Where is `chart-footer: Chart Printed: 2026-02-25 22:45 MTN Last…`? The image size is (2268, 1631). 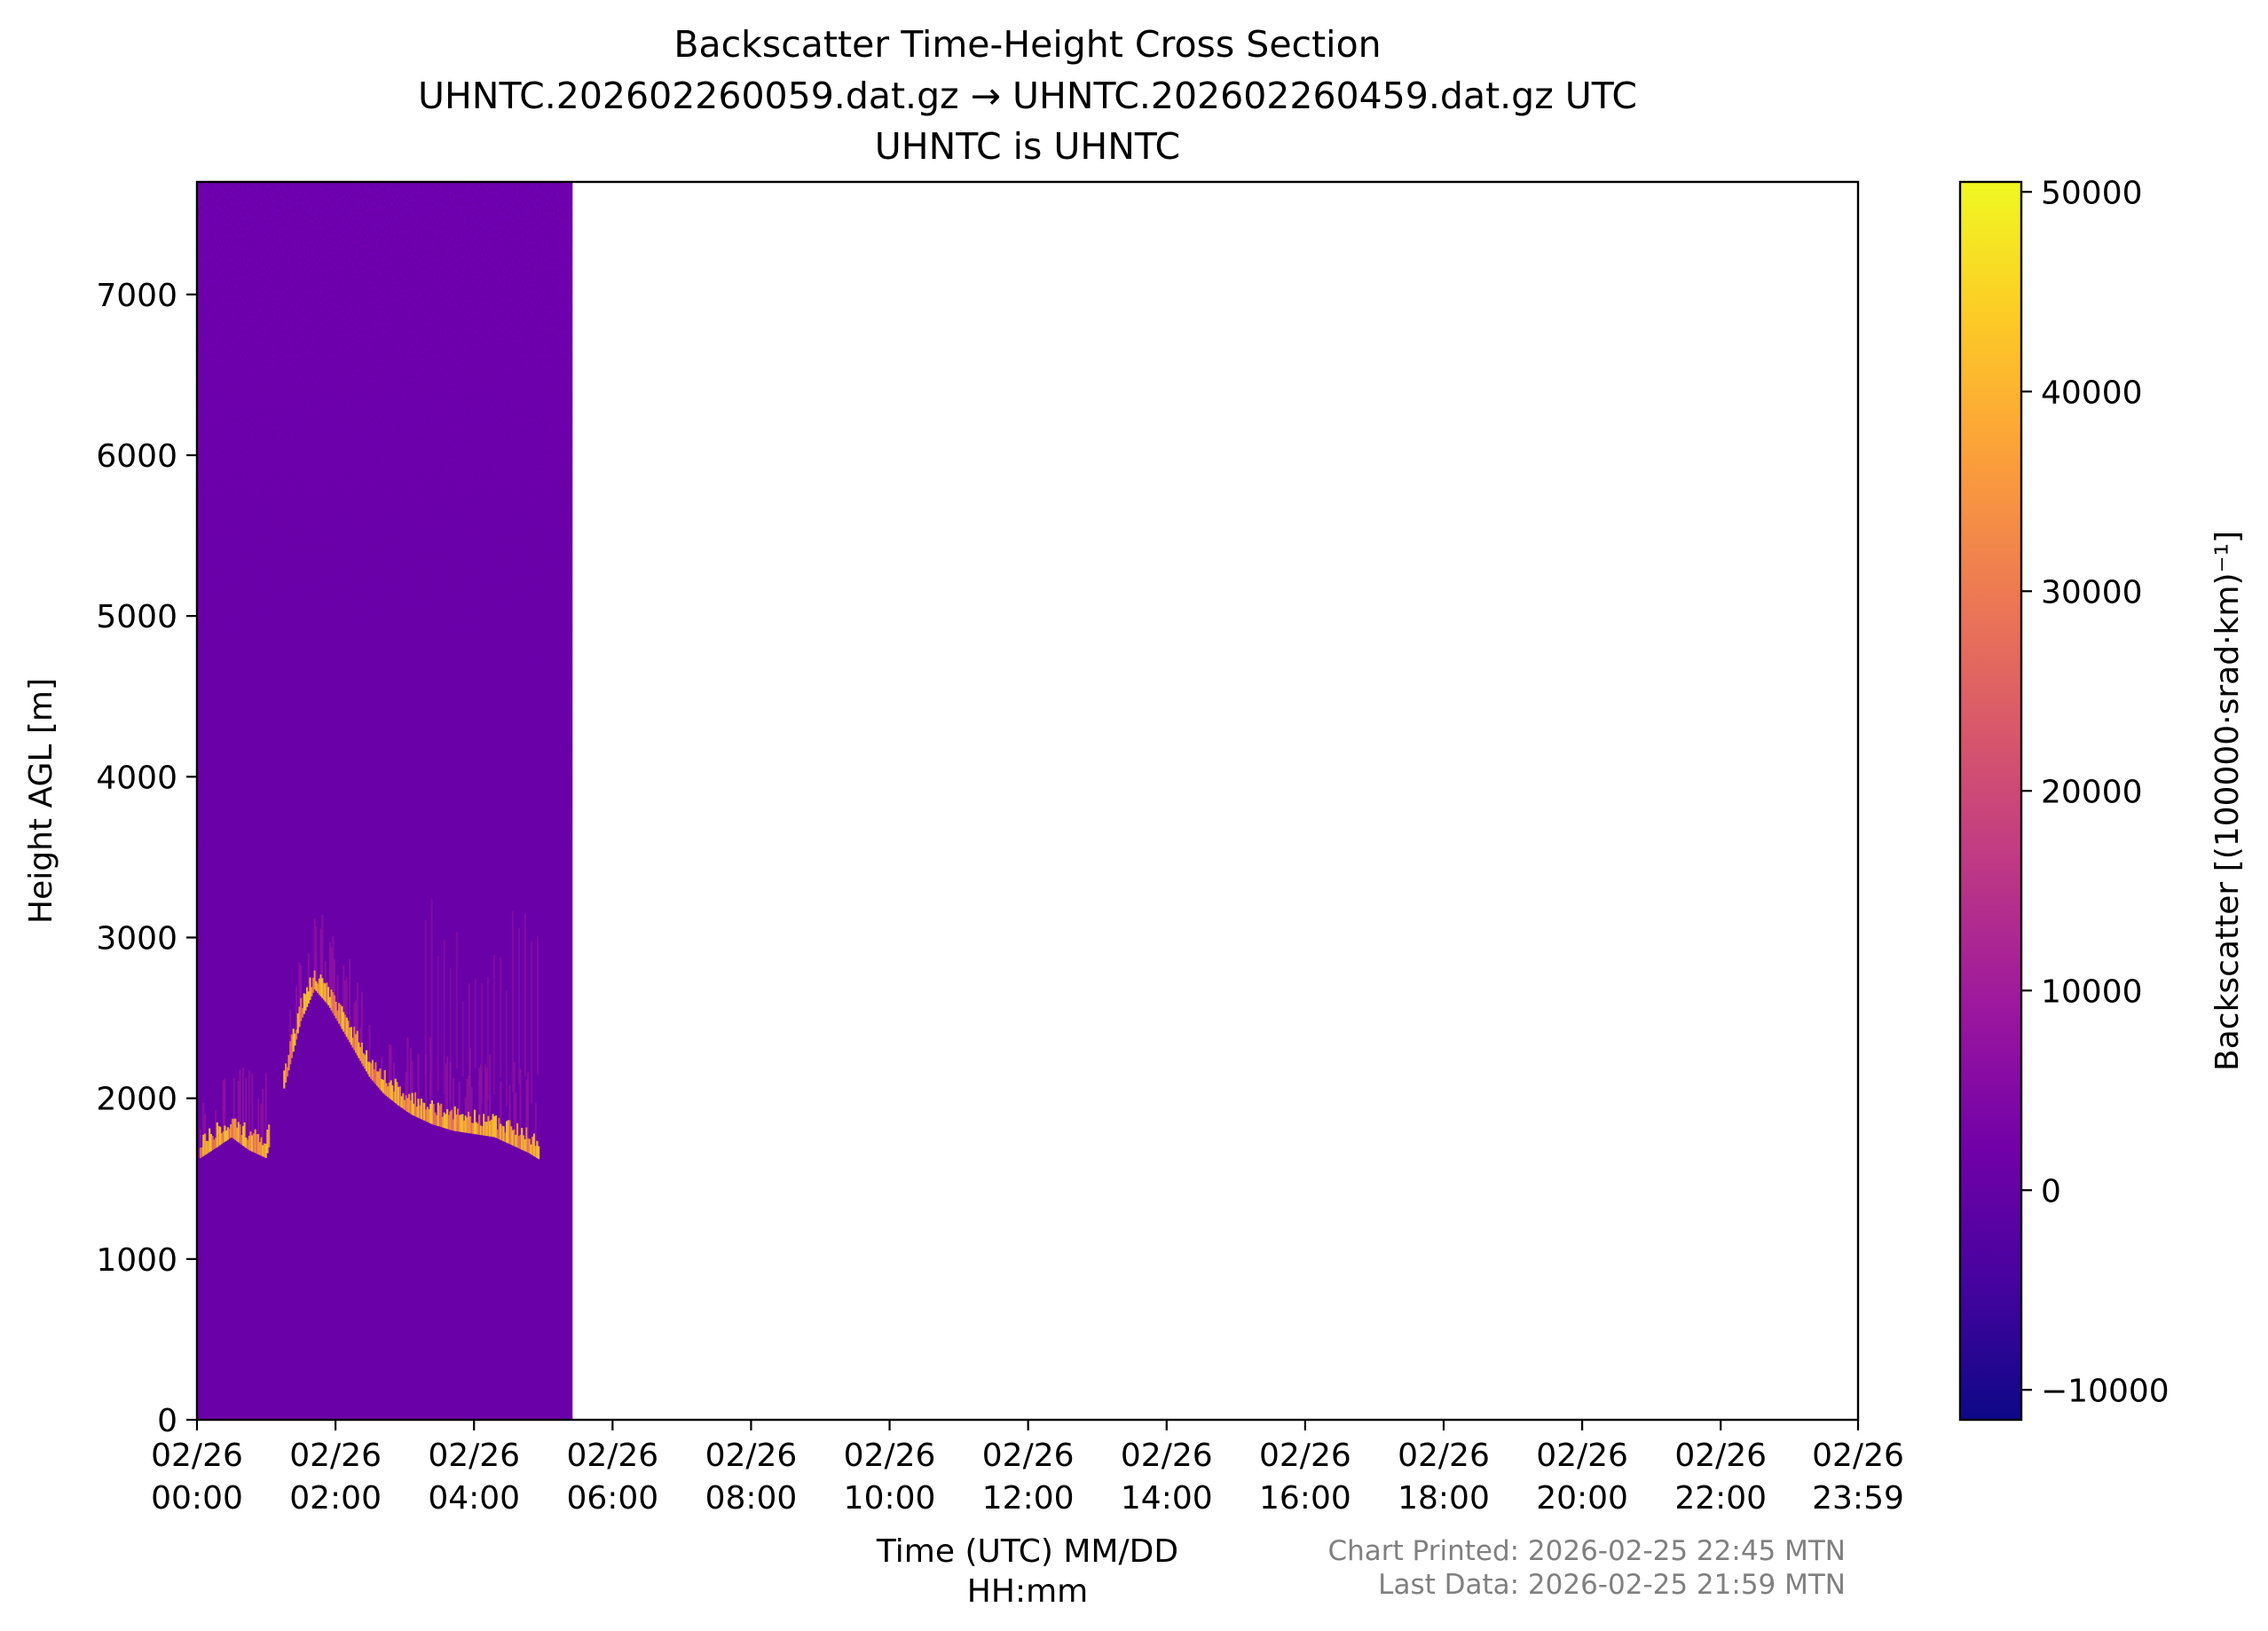 chart-footer: Chart Printed: 2026-02-25 22:45 MTN Last… is located at coordinates (1587, 1568).